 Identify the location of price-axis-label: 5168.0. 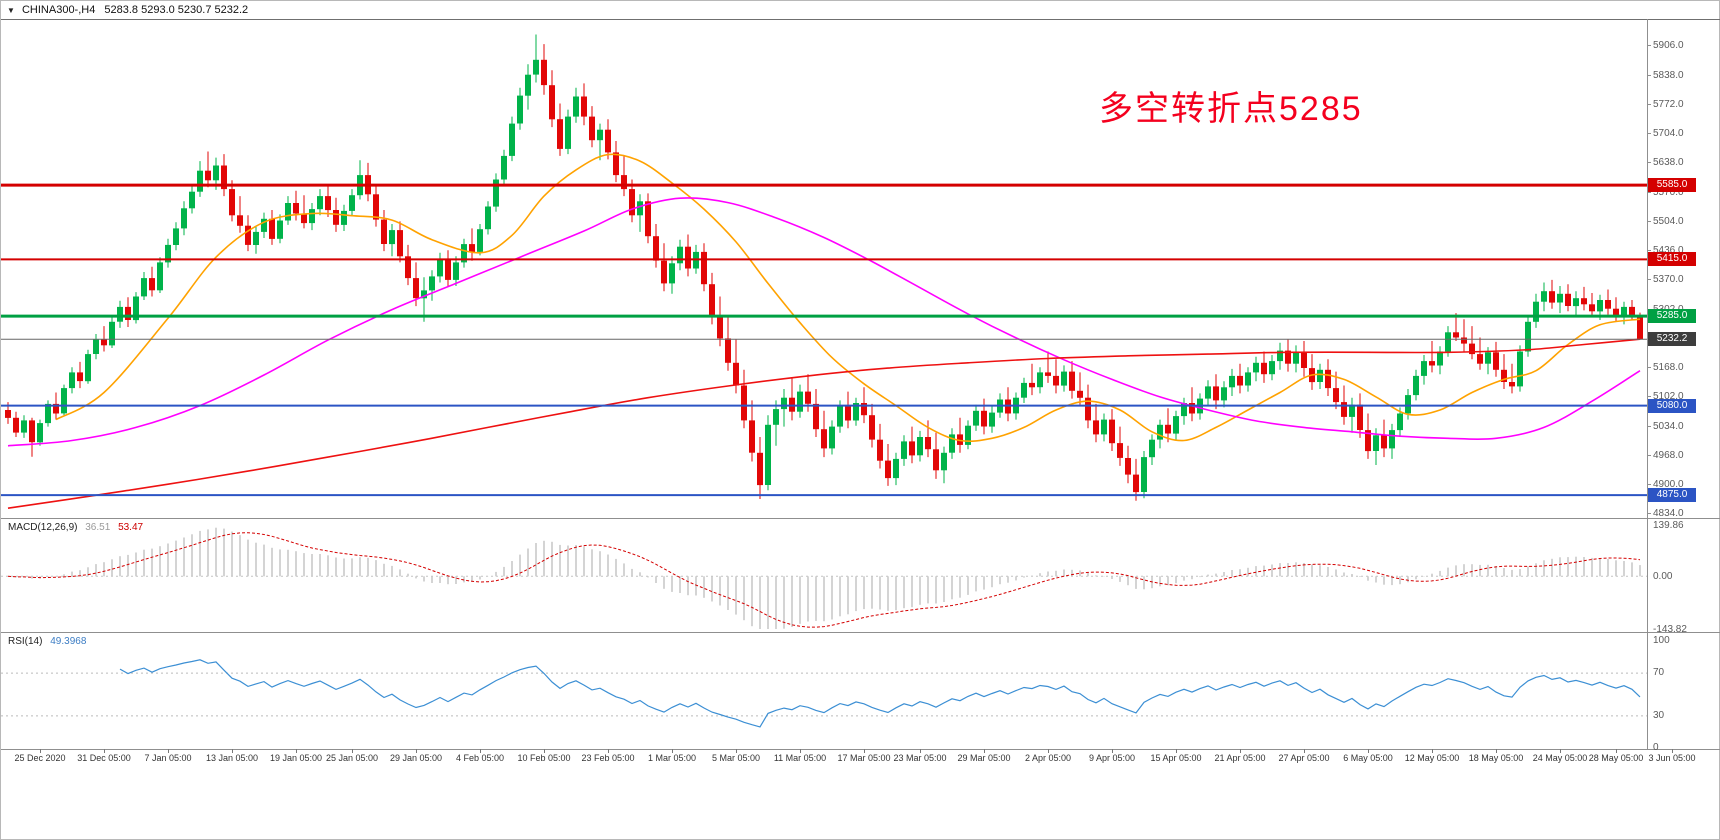
(1668, 368).